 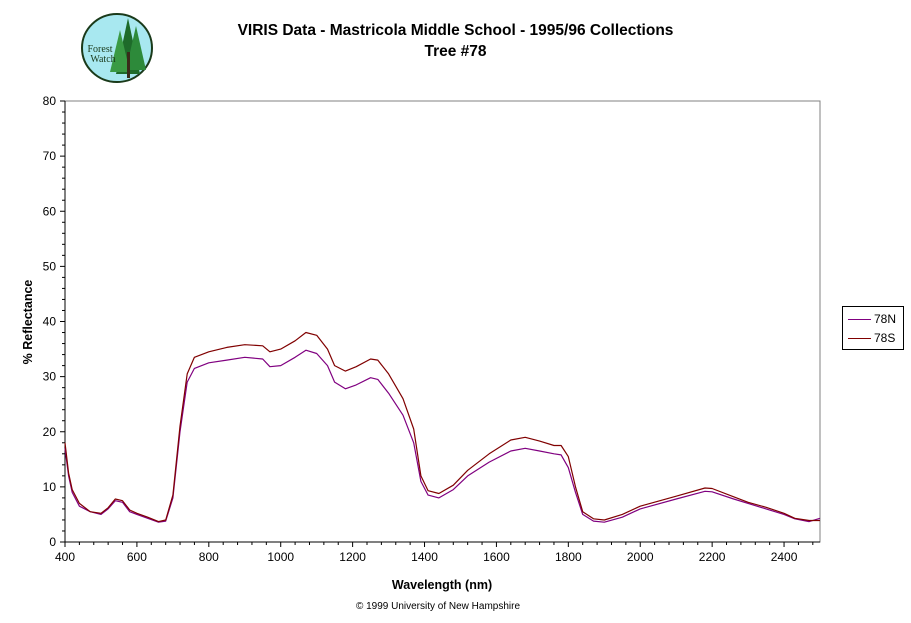 I want to click on x-tick-label: 1400, so click(x=424, y=557).